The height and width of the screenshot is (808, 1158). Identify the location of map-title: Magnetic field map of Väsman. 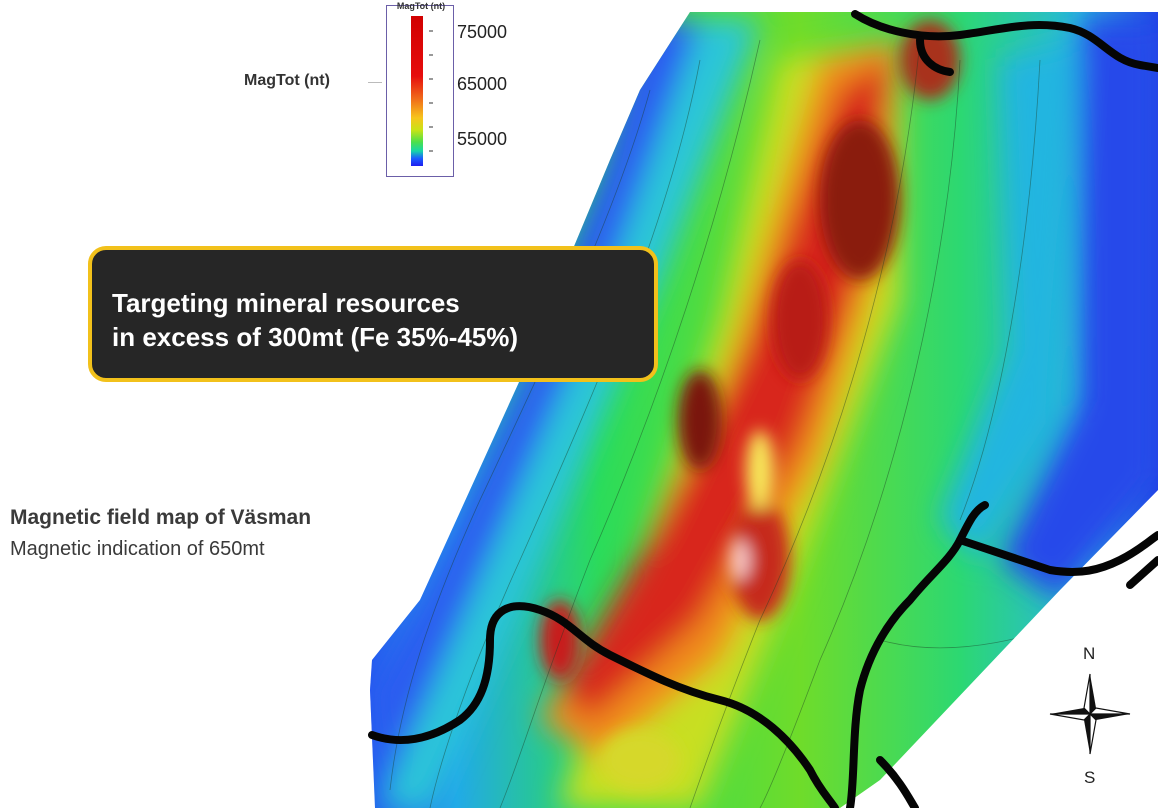
(161, 517).